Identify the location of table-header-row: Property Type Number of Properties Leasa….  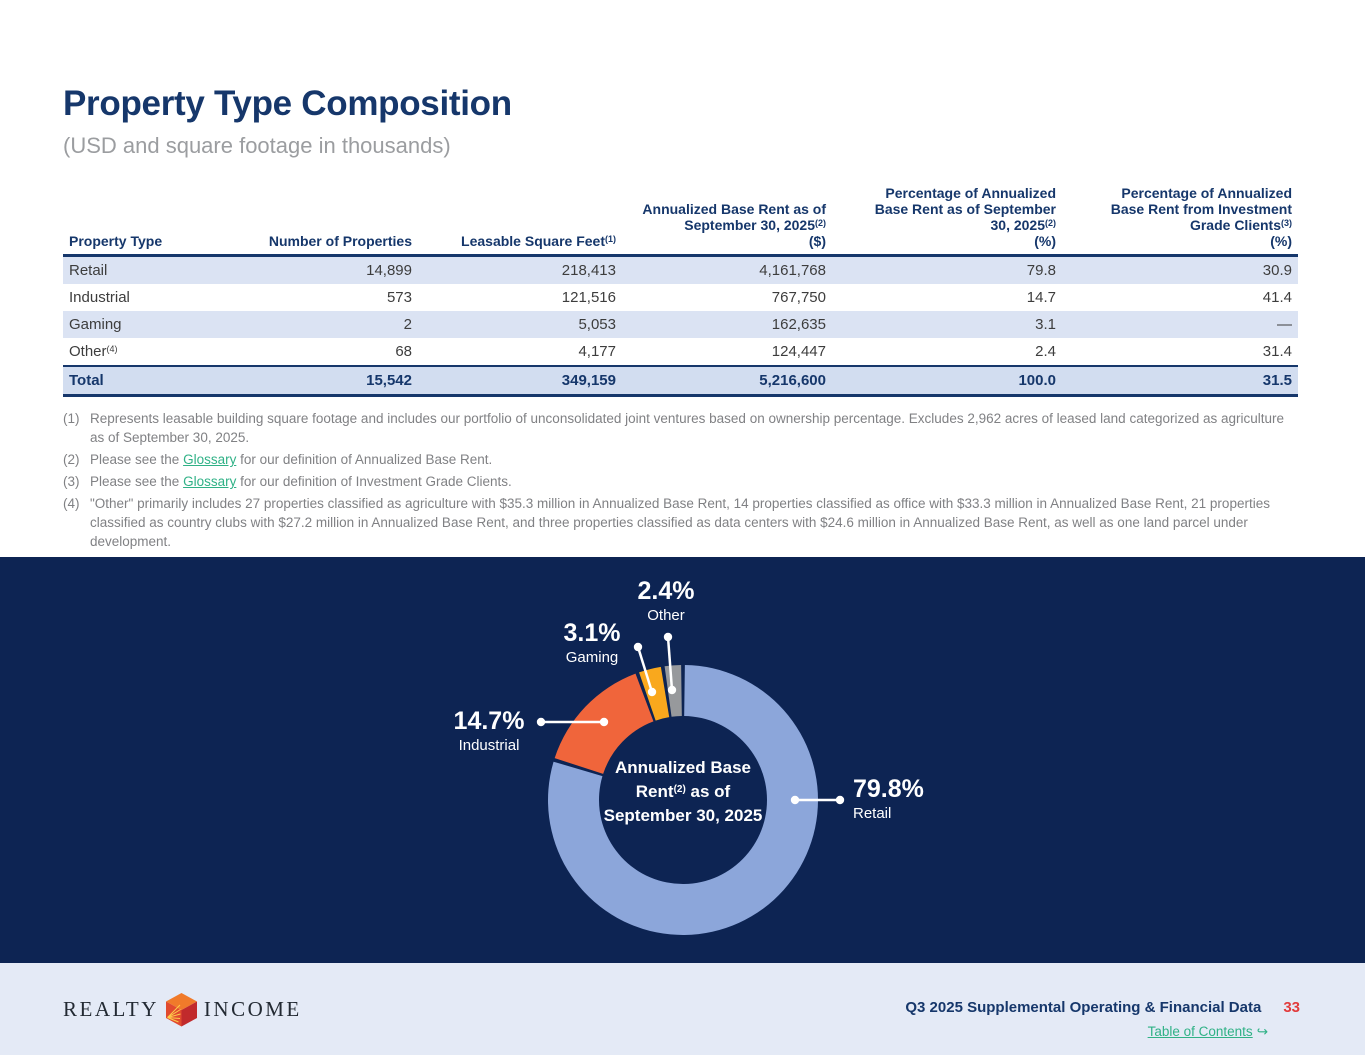
(680, 220).